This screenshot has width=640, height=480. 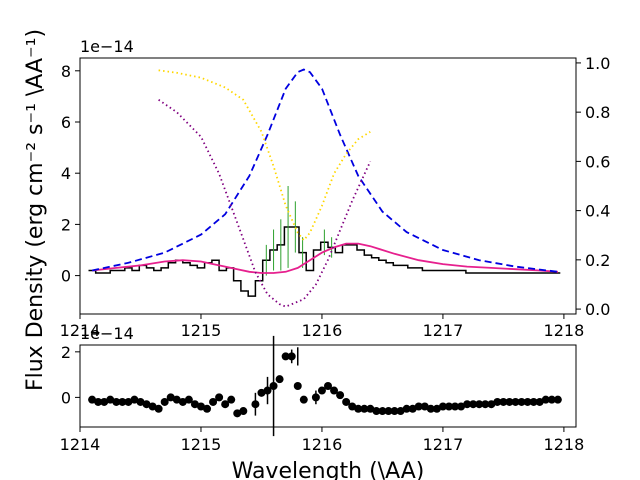 I want to click on y2-tick-label: 0.0, so click(x=597, y=309).